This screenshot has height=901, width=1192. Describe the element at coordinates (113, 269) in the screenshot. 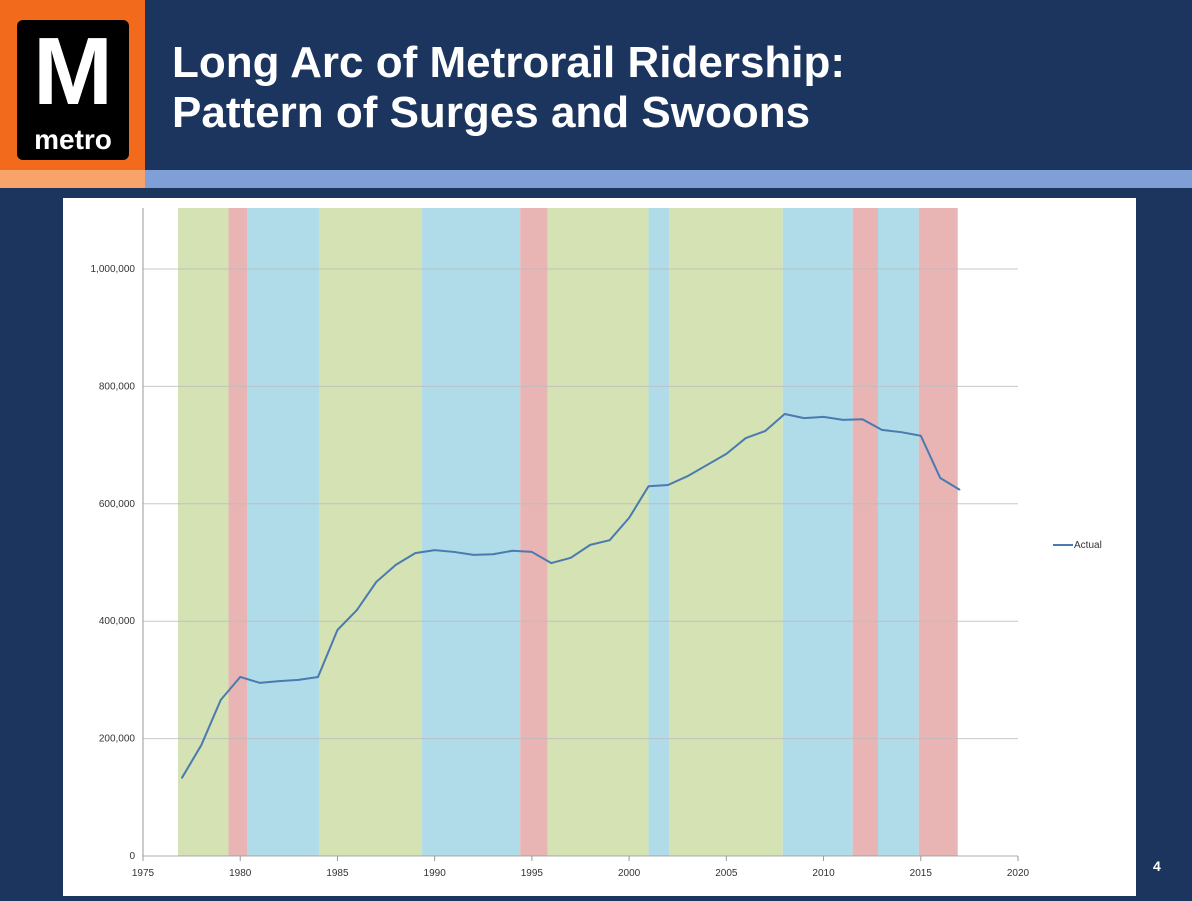

I see `y-tick-label: 1,000,000` at that location.